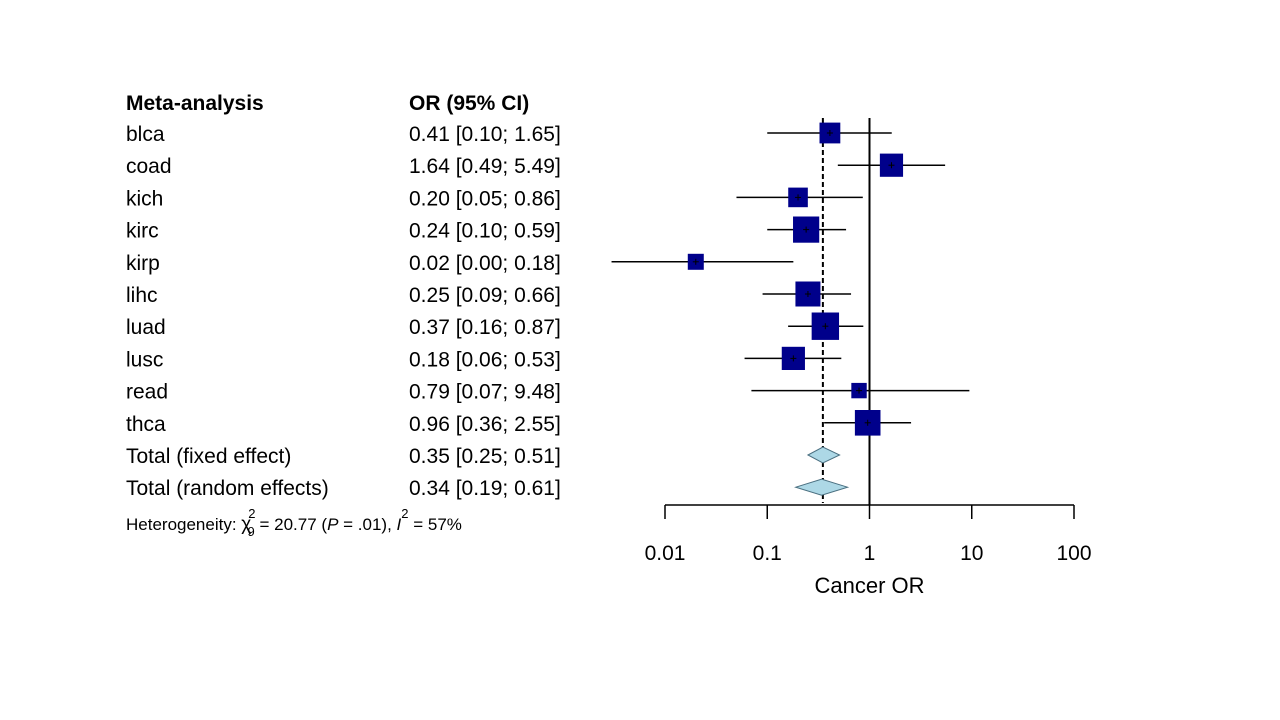  I want to click on header-estimate: OR (95% CI), so click(469, 103).